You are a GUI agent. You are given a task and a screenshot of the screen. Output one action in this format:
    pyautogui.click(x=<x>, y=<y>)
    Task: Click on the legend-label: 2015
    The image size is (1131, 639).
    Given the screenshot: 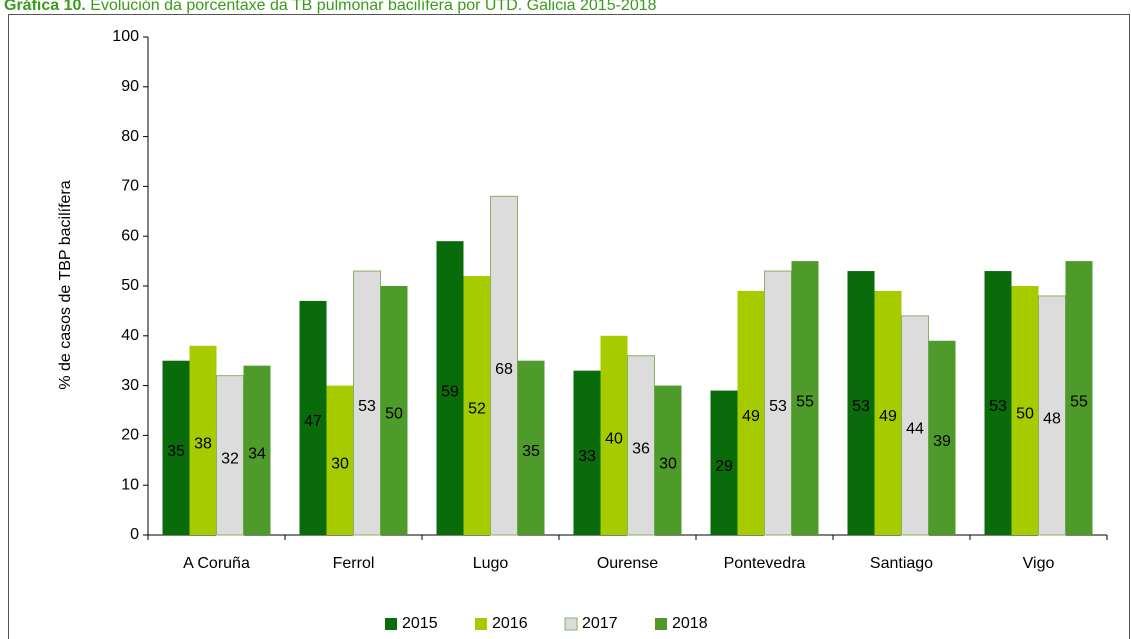 What is the action you would take?
    pyautogui.click(x=420, y=623)
    